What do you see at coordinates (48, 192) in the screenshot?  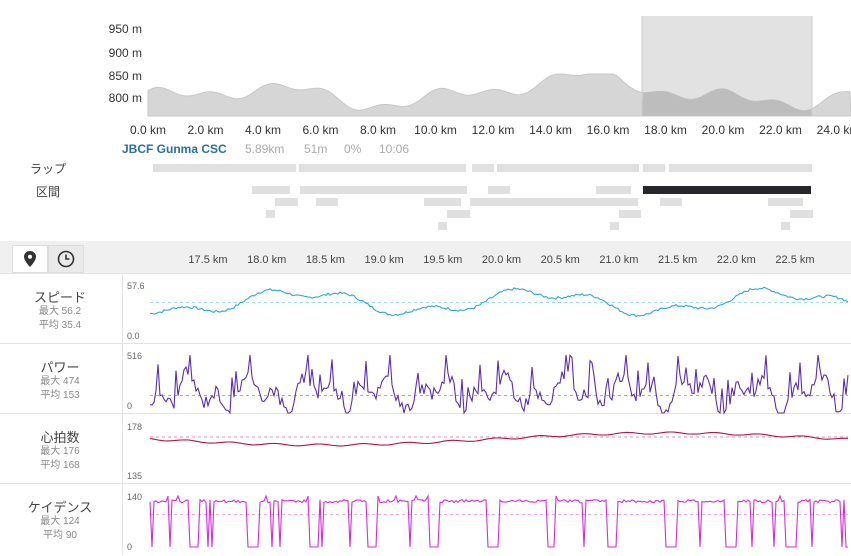 I see `section-label: 区間` at bounding box center [48, 192].